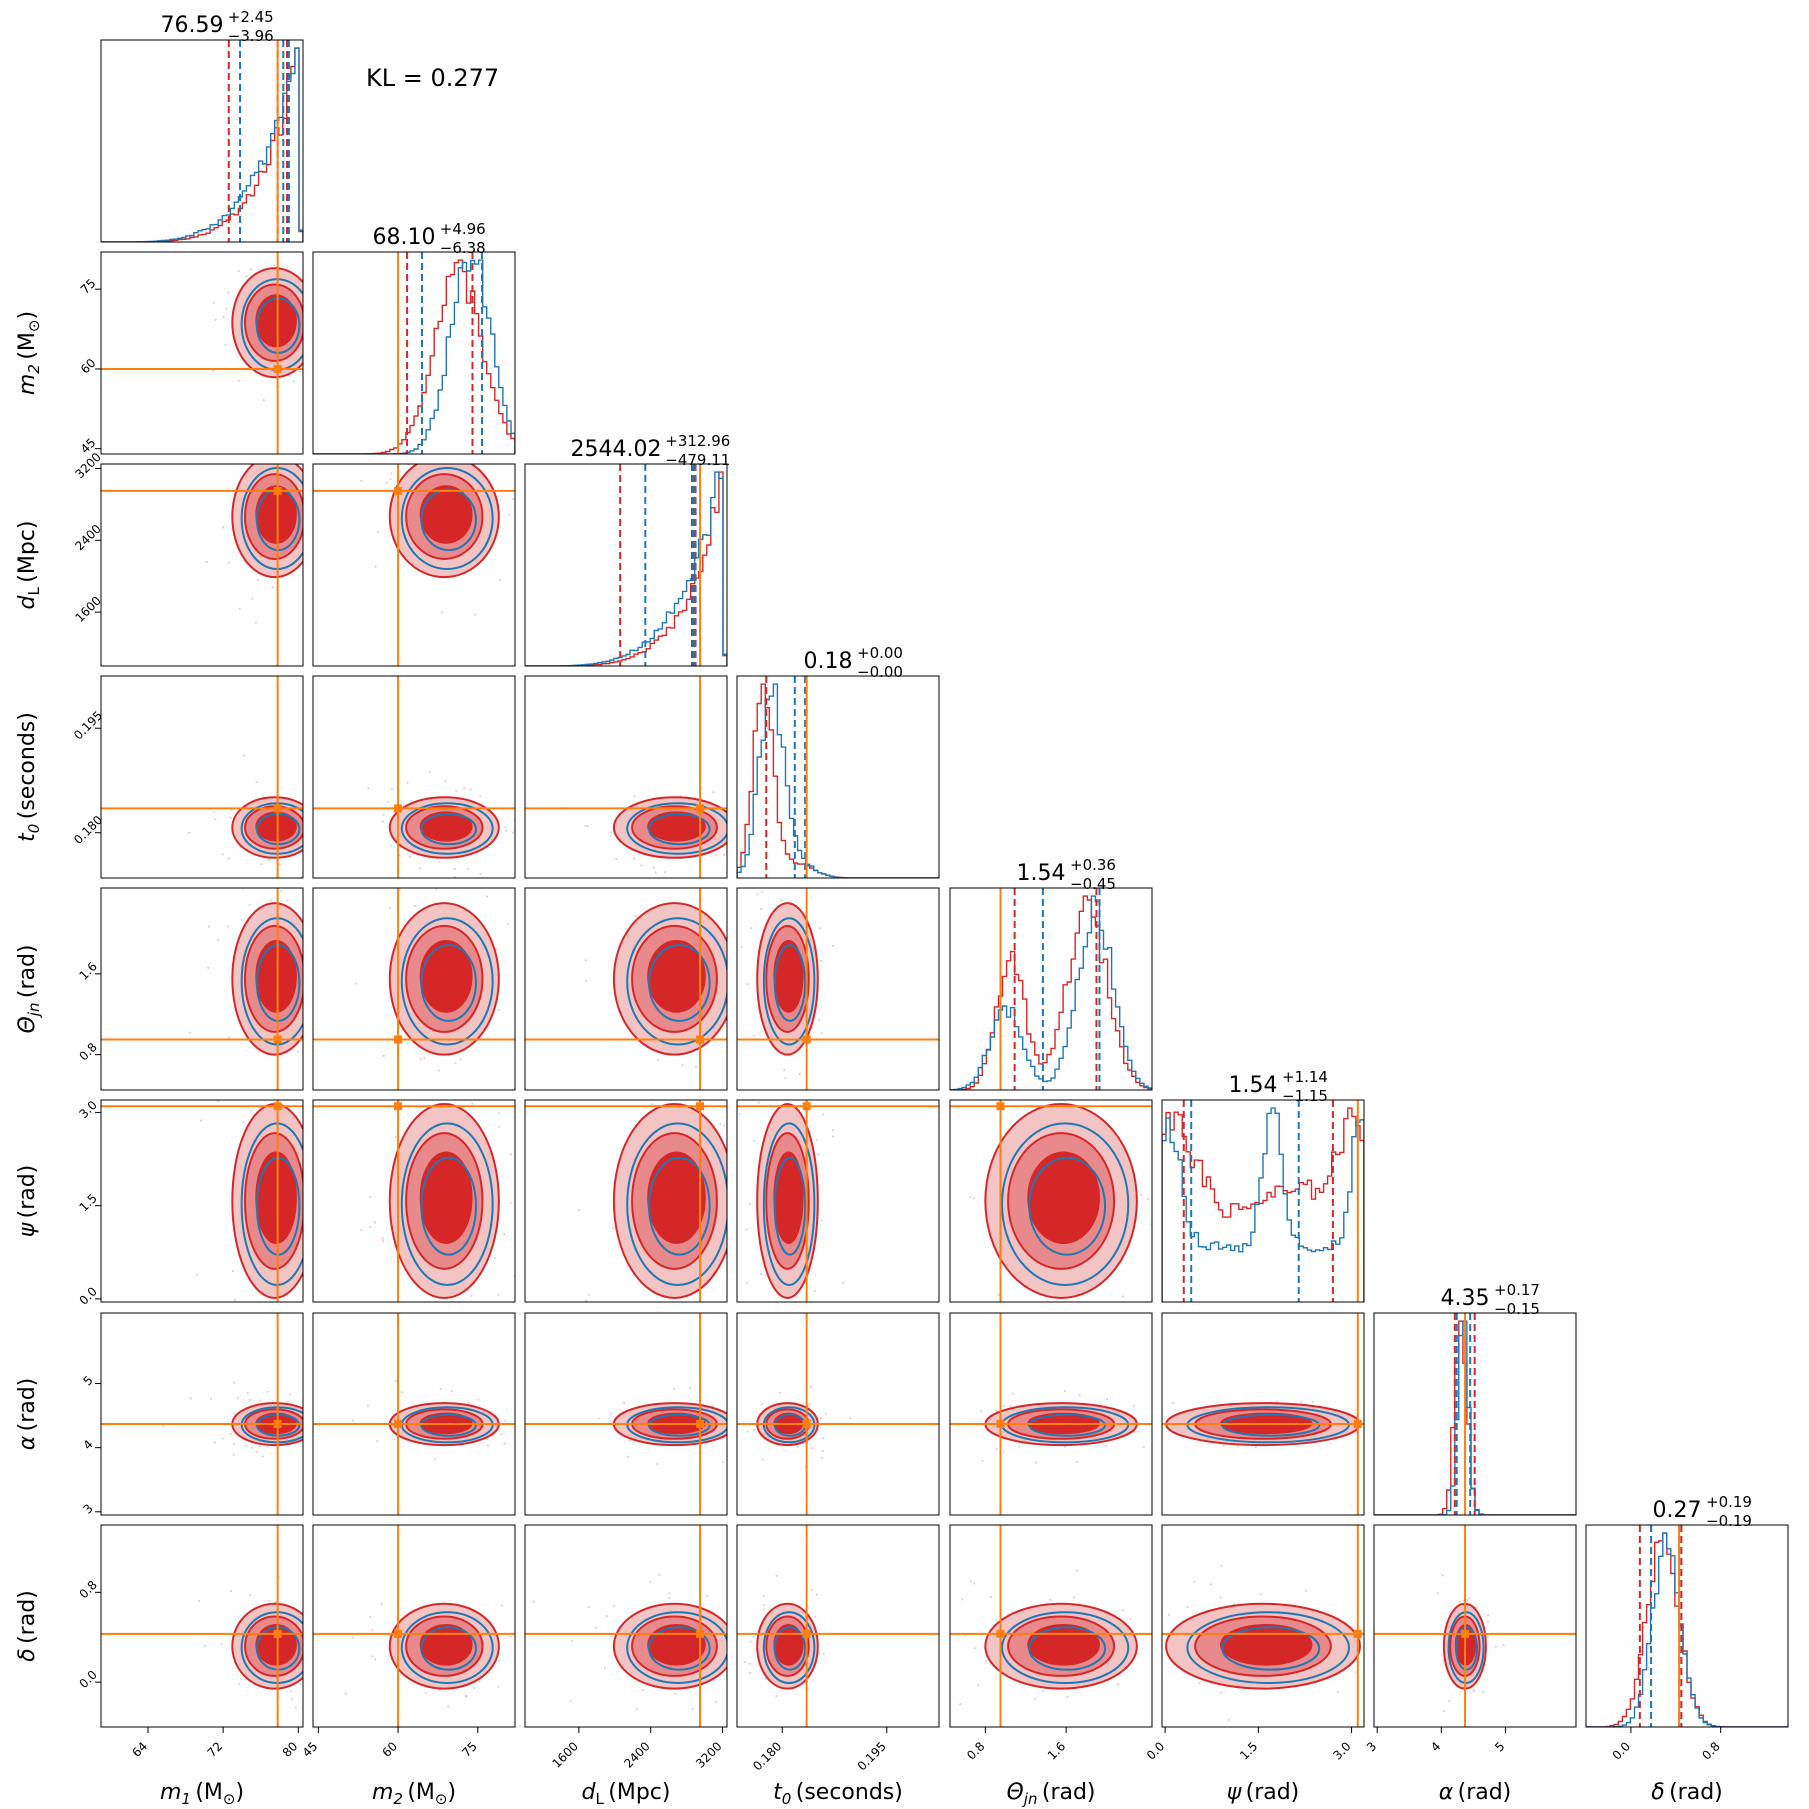 This screenshot has height=1809, width=1809. I want to click on title-plus-error: +0.00, so click(880, 653).